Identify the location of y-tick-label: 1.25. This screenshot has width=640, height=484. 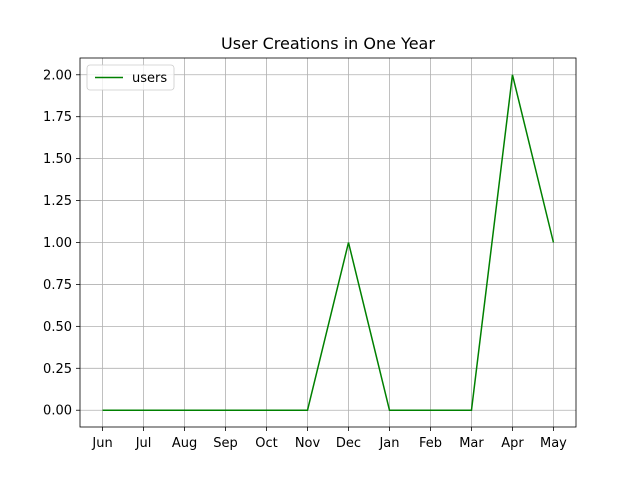
(57, 201).